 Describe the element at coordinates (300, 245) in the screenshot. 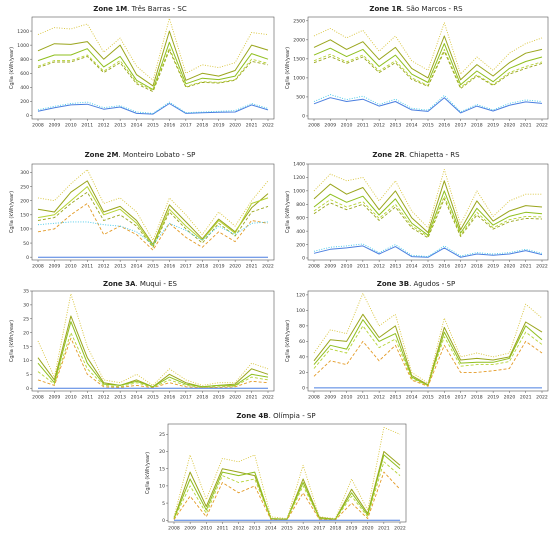

I see `y-tick-label: 200` at that location.